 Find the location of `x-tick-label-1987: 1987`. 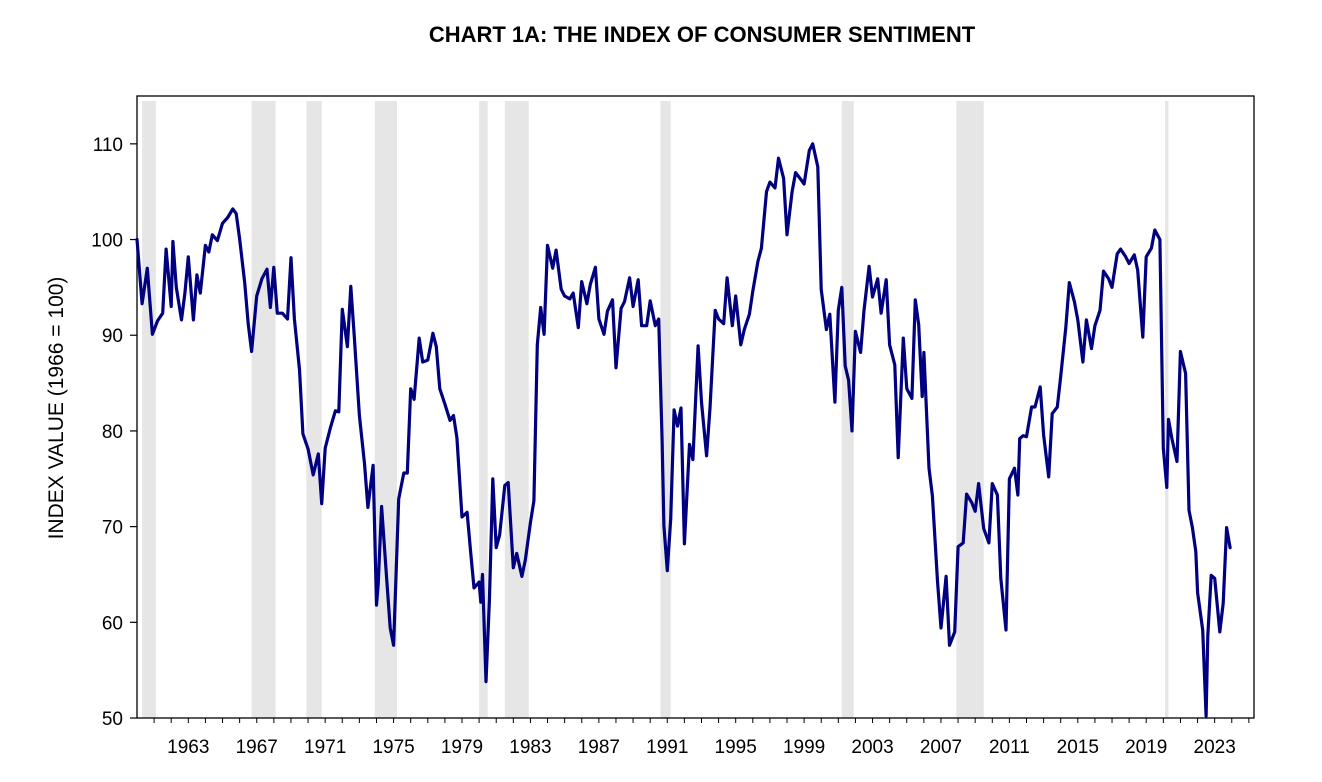

x-tick-label-1987: 1987 is located at coordinates (599, 747).